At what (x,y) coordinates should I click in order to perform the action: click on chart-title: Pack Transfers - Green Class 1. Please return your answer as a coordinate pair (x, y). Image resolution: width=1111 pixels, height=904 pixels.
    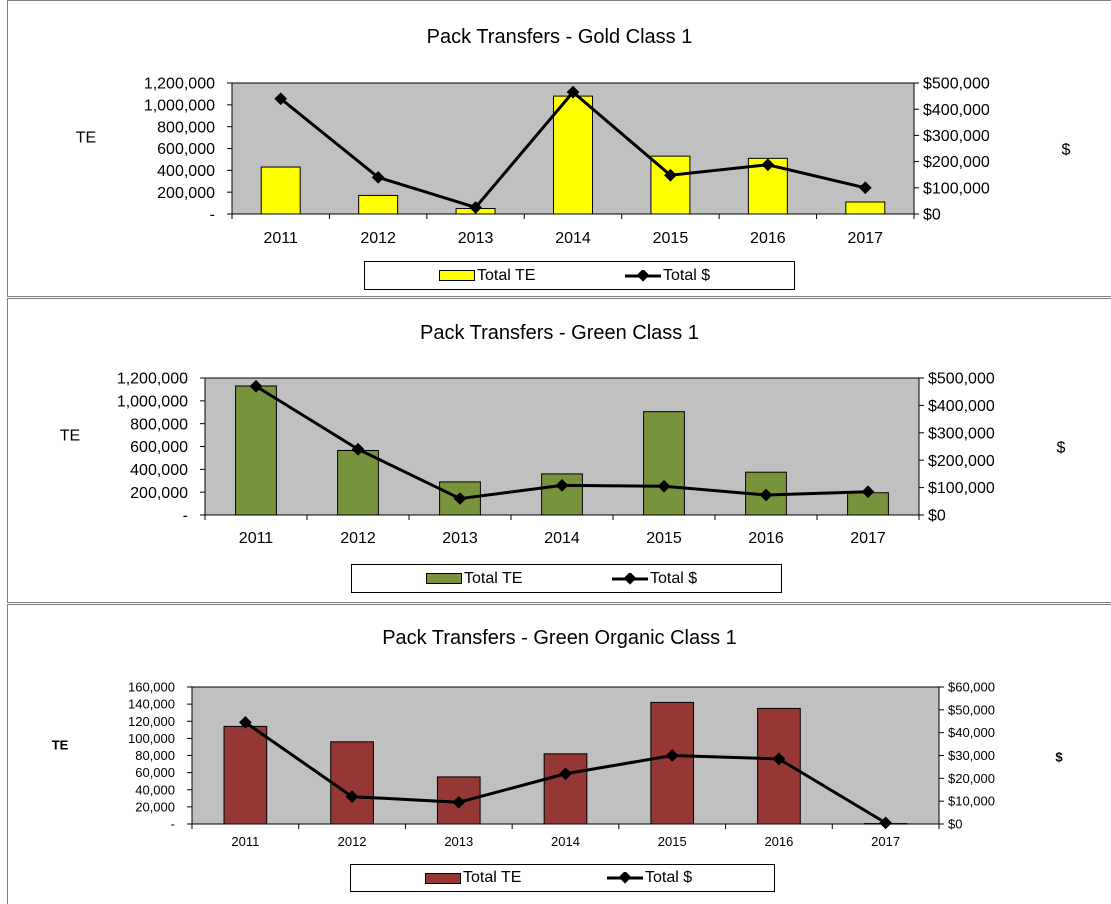
    Looking at the image, I should click on (559, 333).